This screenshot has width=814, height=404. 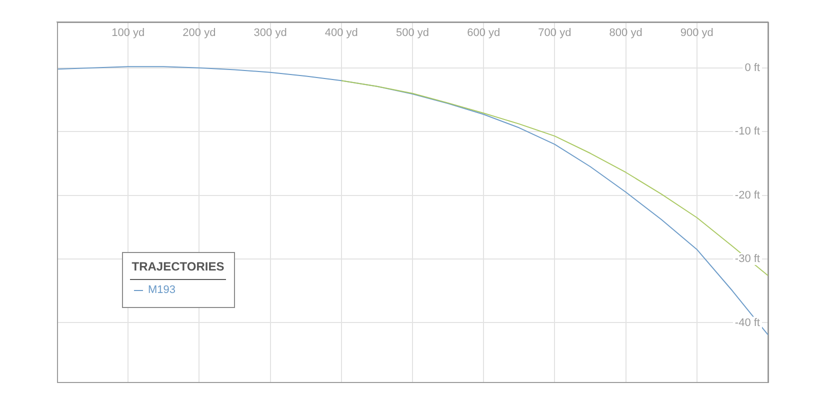 I want to click on legend-title: TRAJECTORIES, so click(x=178, y=266).